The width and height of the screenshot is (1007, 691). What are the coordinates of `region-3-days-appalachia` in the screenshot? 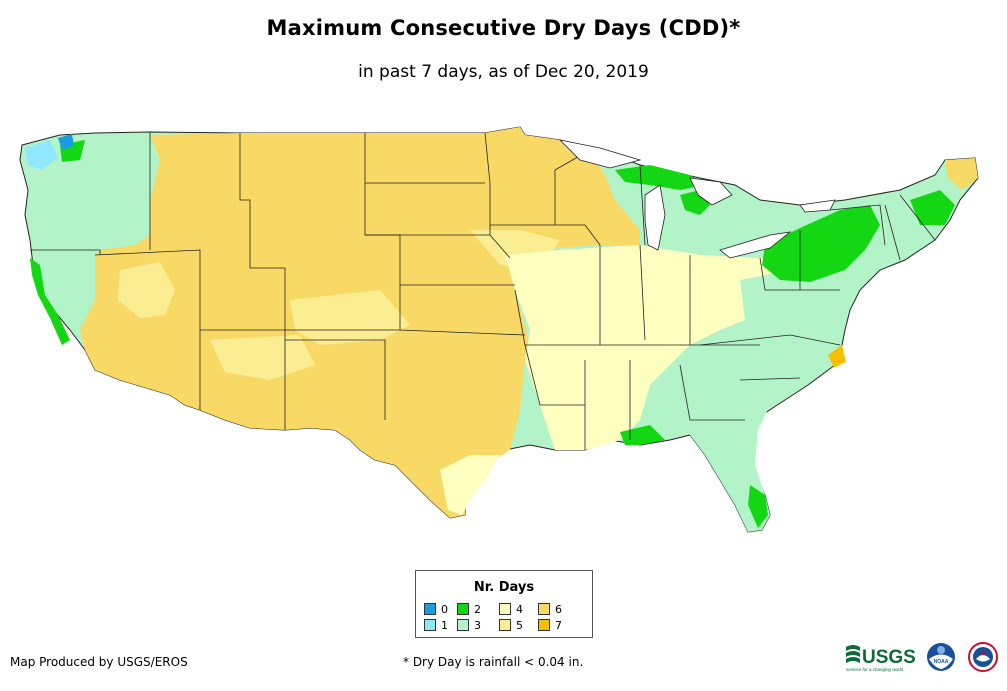 It's located at (787, 302).